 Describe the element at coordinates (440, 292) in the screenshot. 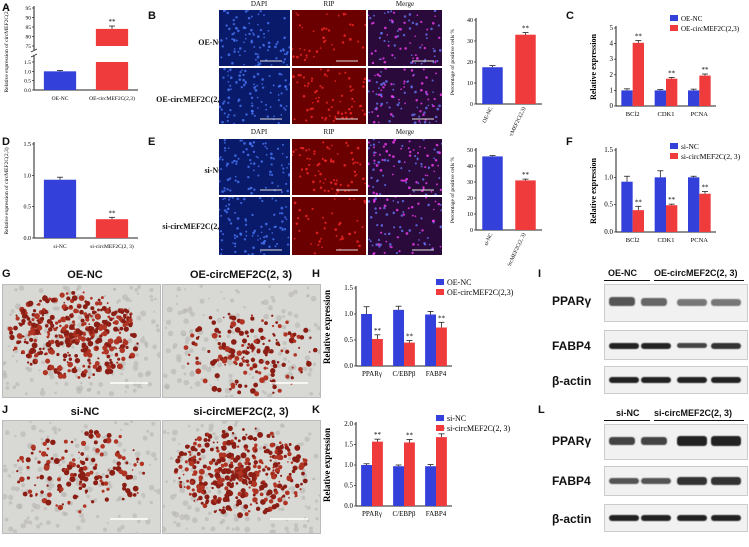

I see `legend-swatch` at that location.